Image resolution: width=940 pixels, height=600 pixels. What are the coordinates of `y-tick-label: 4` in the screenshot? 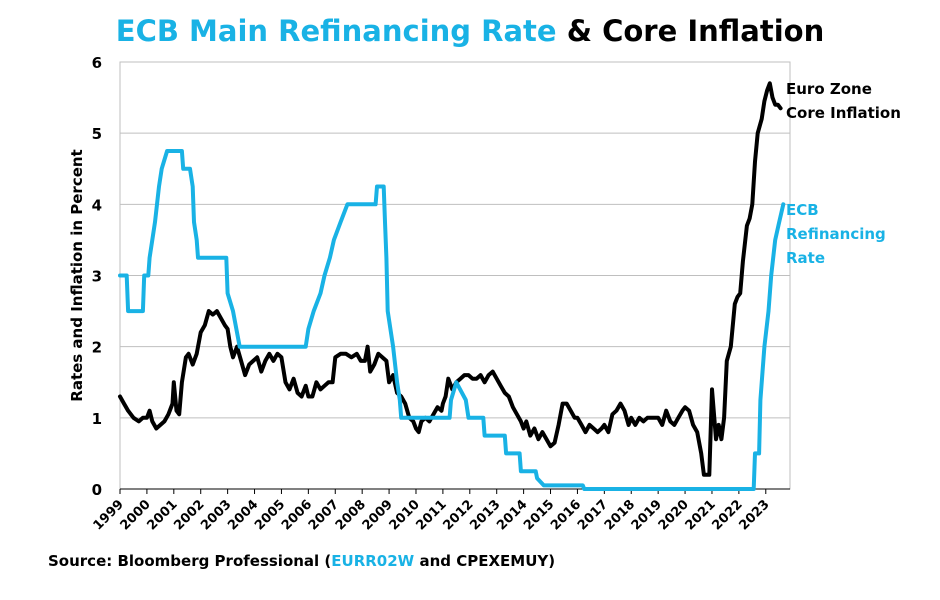 It's located at (97, 205).